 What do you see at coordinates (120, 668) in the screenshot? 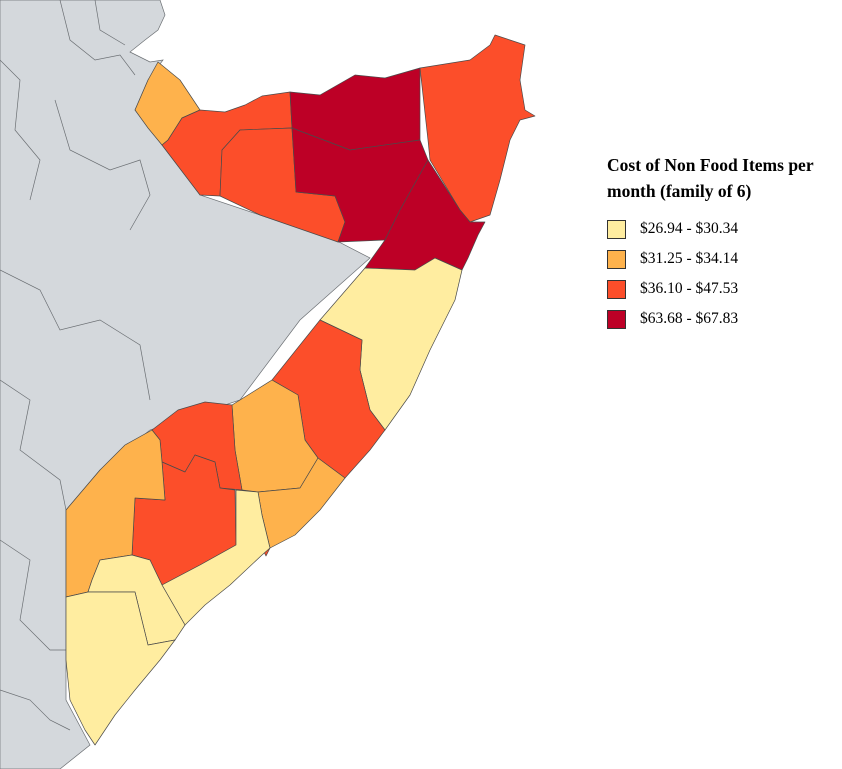
I see `region-lower-juba` at bounding box center [120, 668].